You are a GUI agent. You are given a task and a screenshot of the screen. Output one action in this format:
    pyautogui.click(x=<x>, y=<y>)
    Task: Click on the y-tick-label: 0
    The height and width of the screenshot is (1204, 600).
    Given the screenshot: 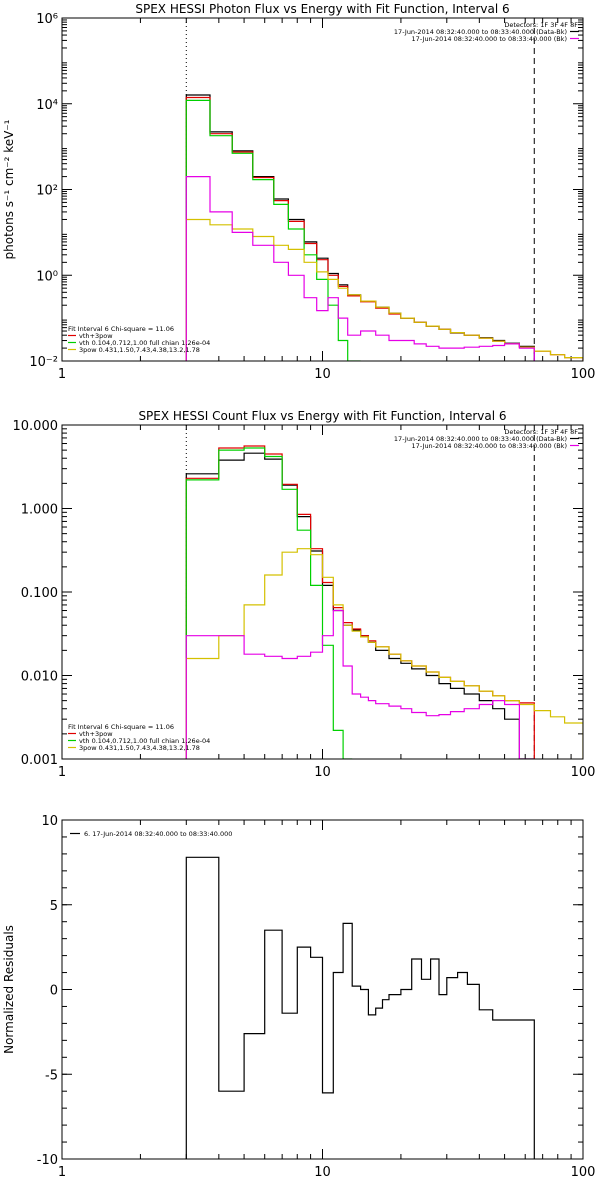 What is the action you would take?
    pyautogui.click(x=54, y=991)
    